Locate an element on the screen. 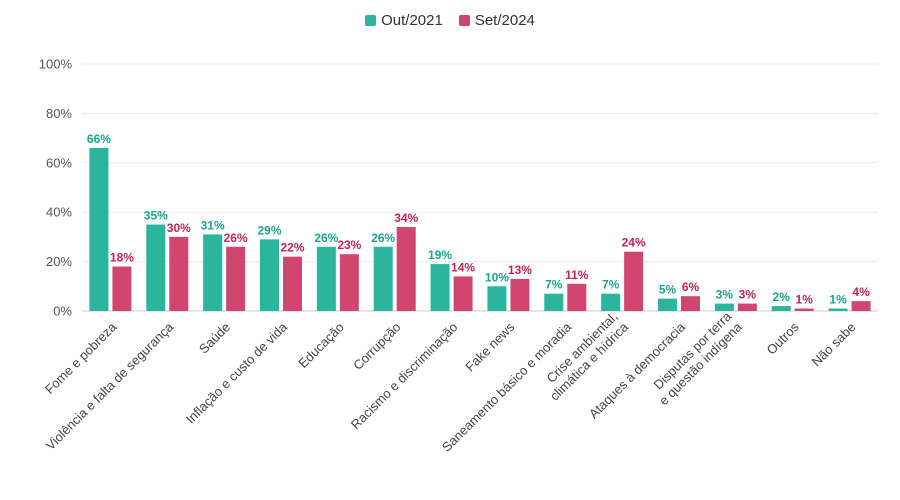 This screenshot has width=900, height=500. x-tick-label: Racismo e discriminação is located at coordinates (404, 375).